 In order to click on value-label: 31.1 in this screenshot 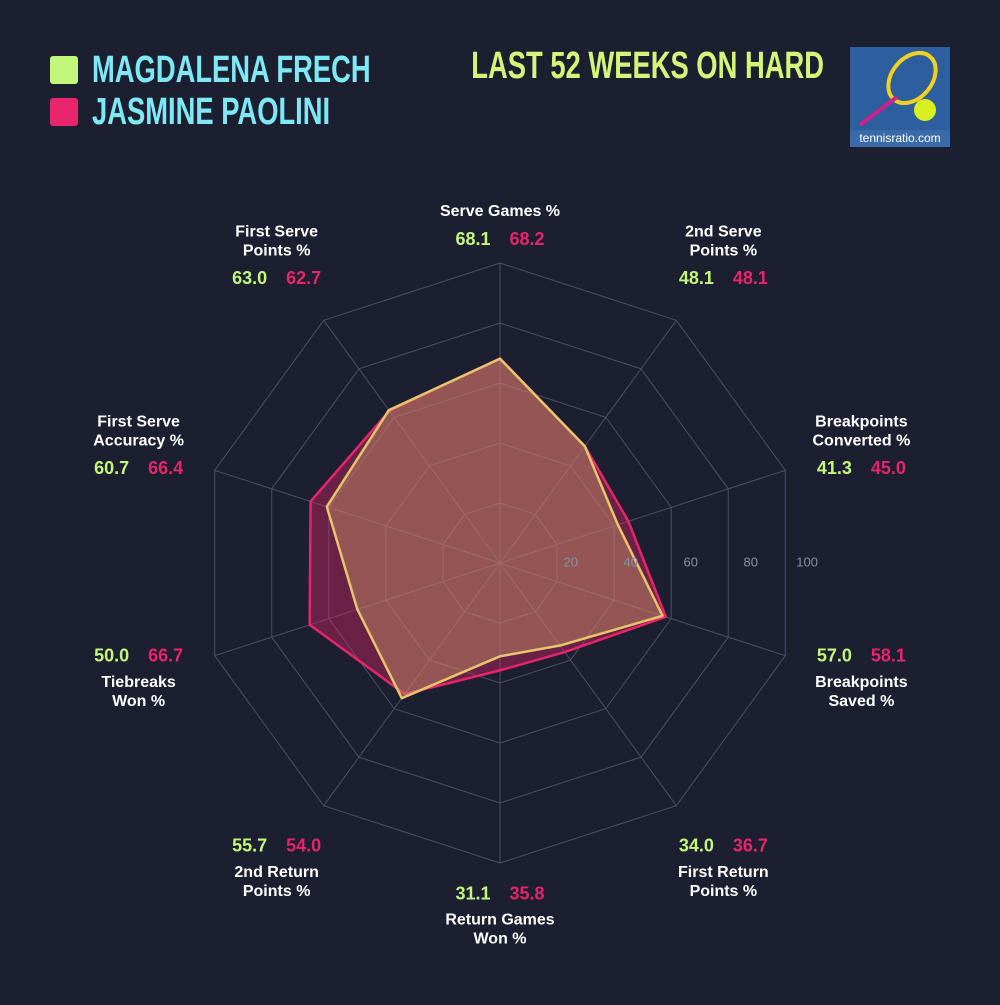, I will do `click(472, 893)`.